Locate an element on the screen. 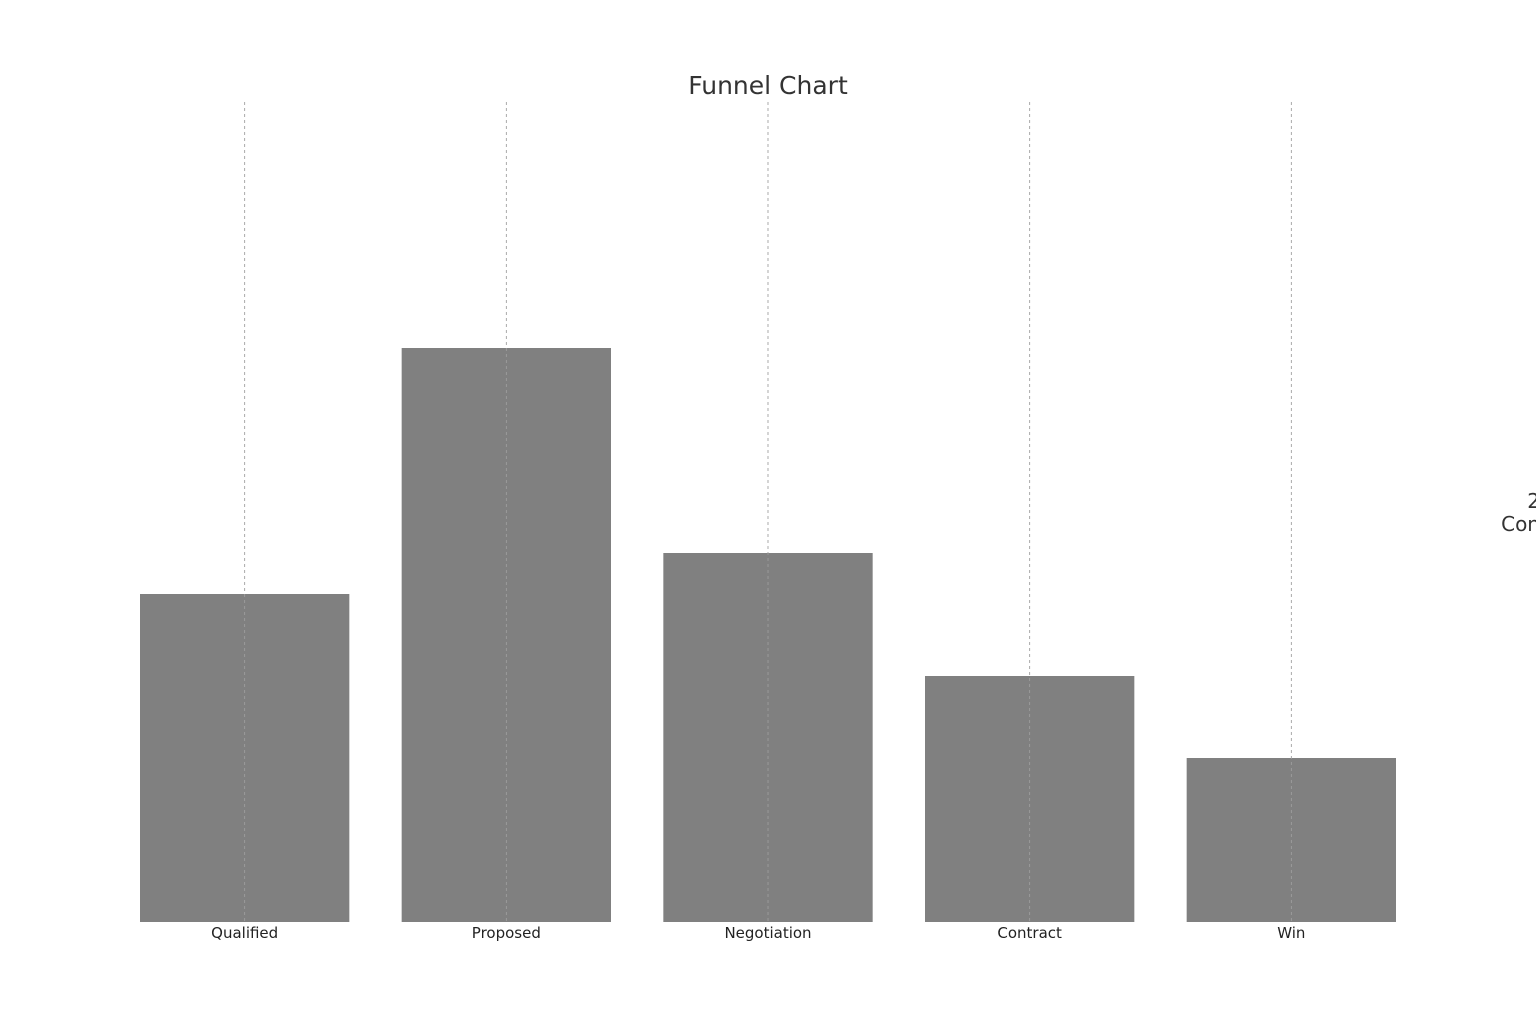  x-tick-label-contract: Contract is located at coordinates (1029, 933).